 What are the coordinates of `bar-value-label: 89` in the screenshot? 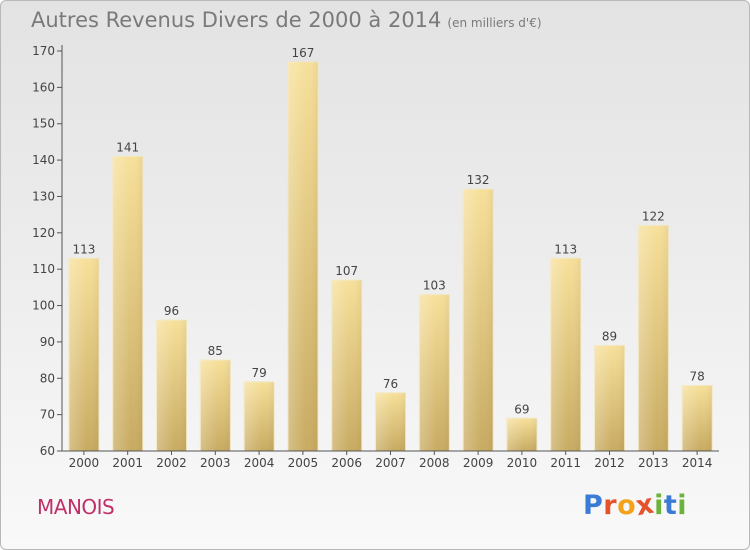 It's located at (609, 337).